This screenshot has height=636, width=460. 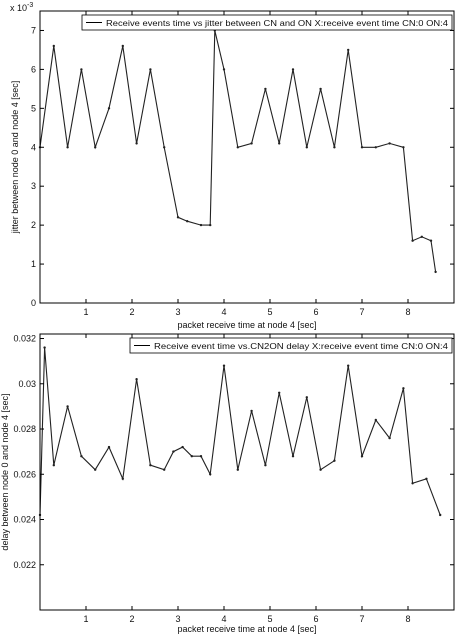 What do you see at coordinates (33, 264) in the screenshot?
I see `jitter-y-tick-label: 1` at bounding box center [33, 264].